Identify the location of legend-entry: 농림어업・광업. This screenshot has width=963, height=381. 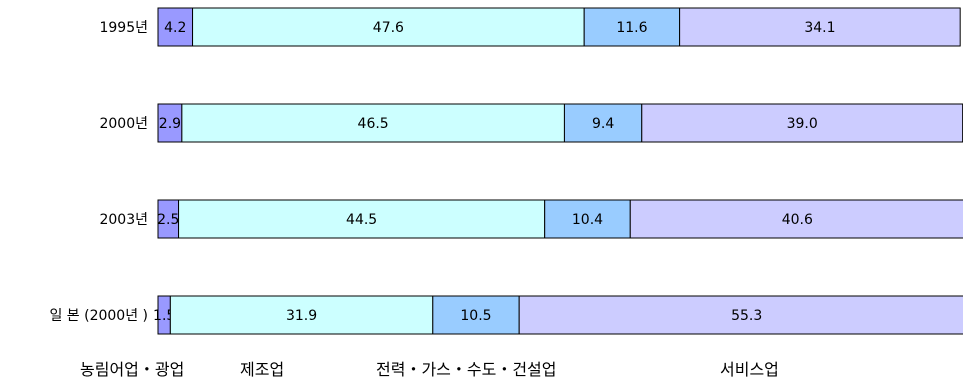
(132, 369).